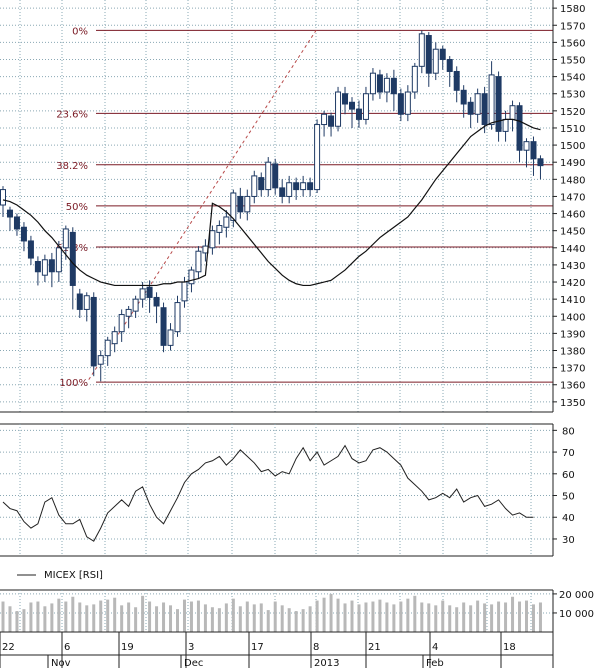 Image resolution: width=600 pixels, height=668 pixels. What do you see at coordinates (297, 611) in the screenshot?
I see `volume-panel: 10 000 20 000` at bounding box center [297, 611].